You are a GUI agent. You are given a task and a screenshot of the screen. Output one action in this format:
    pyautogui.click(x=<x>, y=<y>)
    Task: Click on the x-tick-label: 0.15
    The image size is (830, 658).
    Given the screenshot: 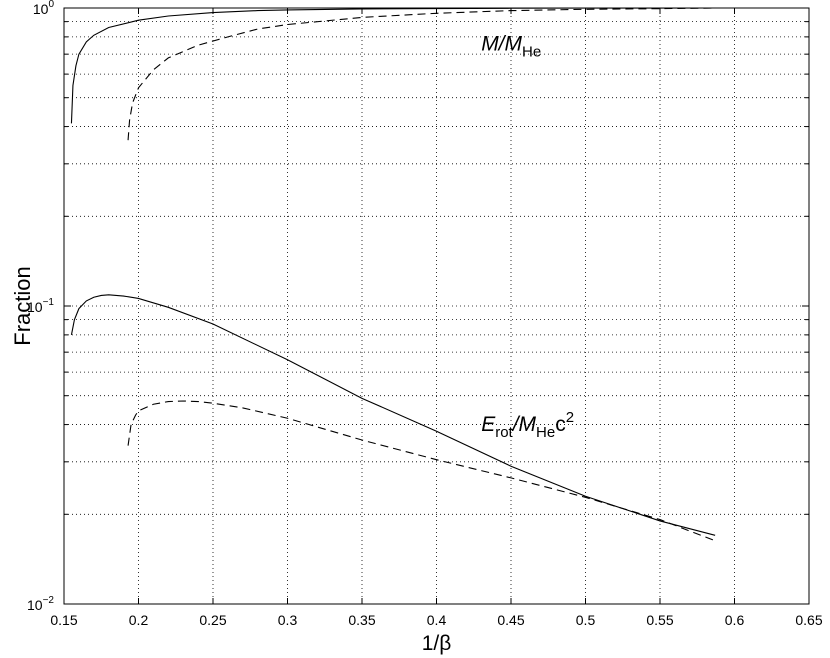 What is the action you would take?
    pyautogui.click(x=63, y=620)
    